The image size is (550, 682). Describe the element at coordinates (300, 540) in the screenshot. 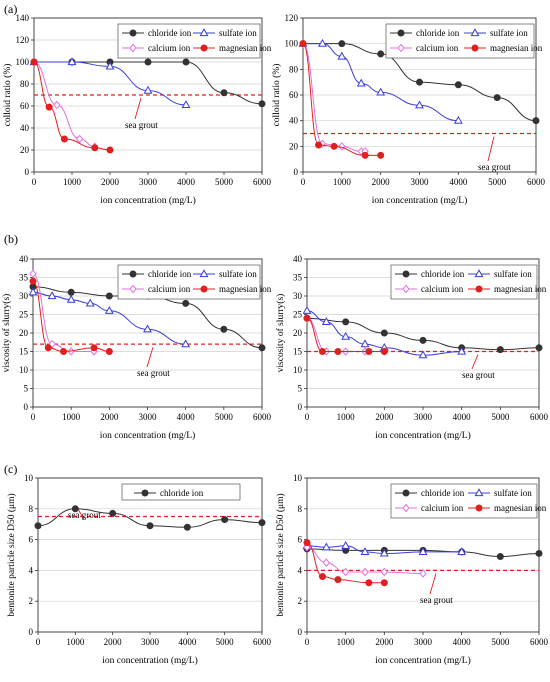

I see `y-tick-label: 6` at that location.